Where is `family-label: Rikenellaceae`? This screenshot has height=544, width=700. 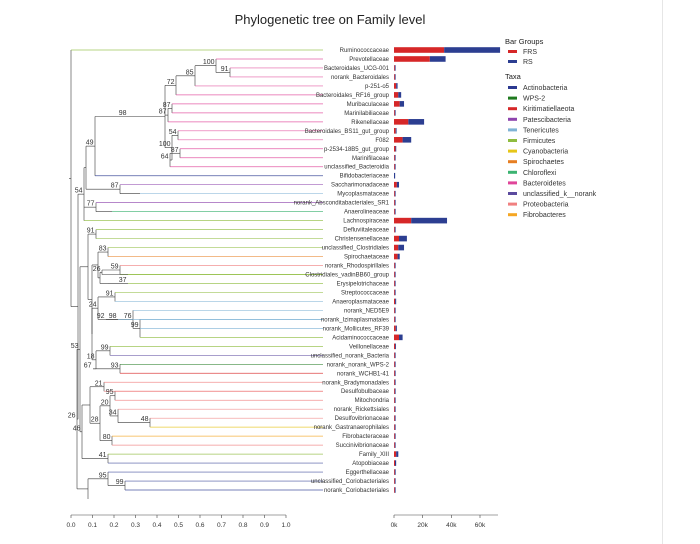
family-label: Rikenellaceae is located at coordinates (370, 123).